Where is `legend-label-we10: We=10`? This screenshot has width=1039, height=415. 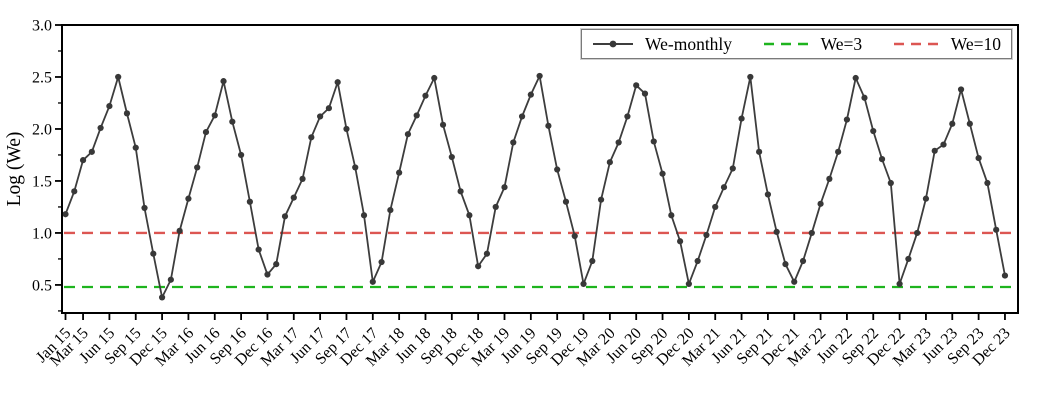
legend-label-we10: We=10 is located at coordinates (975, 43).